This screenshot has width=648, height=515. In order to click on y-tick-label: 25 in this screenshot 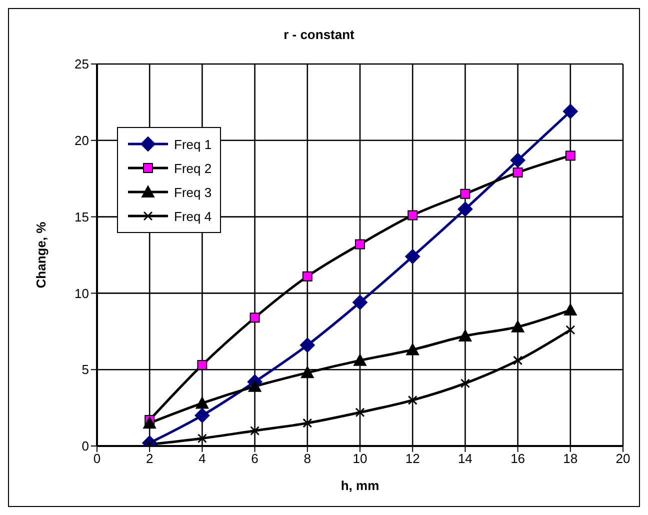, I will do `click(81, 64)`.